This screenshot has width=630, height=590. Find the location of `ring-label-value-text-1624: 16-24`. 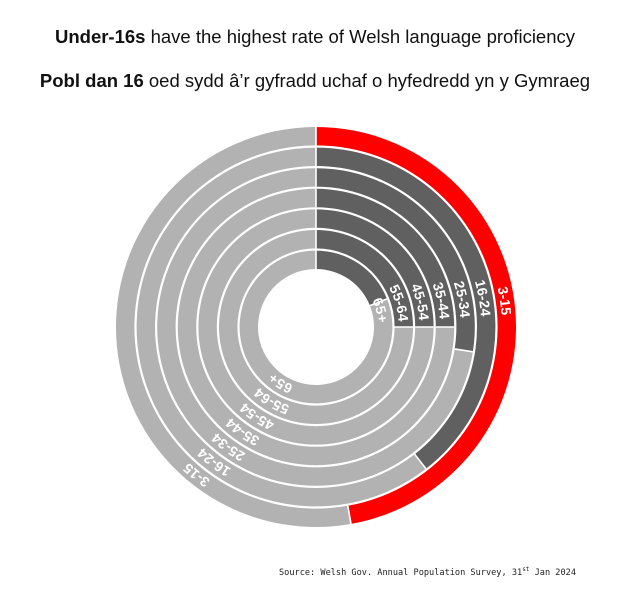

ring-label-value-text-1624: 16-24 is located at coordinates (483, 297).